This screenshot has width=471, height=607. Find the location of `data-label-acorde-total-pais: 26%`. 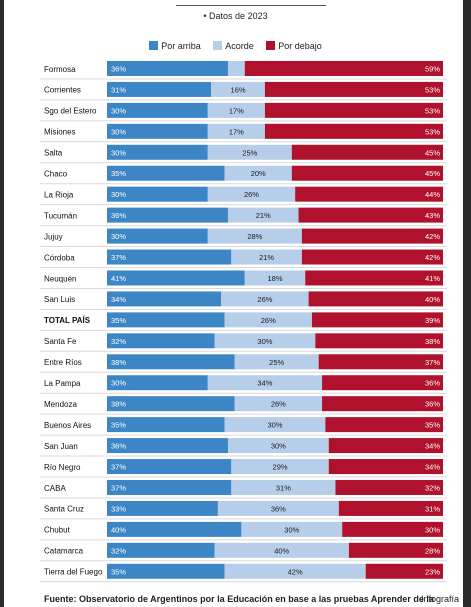

data-label-acorde-total-pais: 26% is located at coordinates (268, 320).